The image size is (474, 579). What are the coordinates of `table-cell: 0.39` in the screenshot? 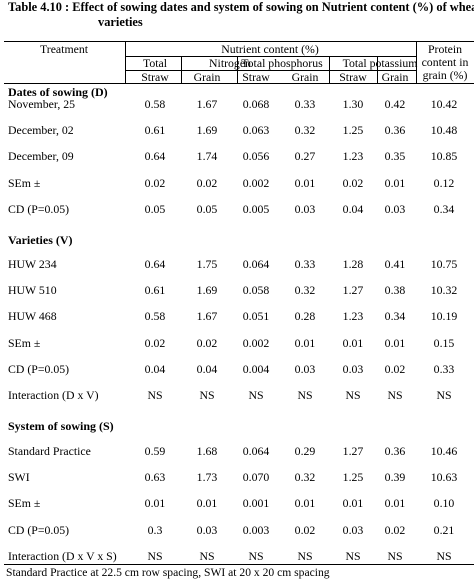 It's located at (395, 477).